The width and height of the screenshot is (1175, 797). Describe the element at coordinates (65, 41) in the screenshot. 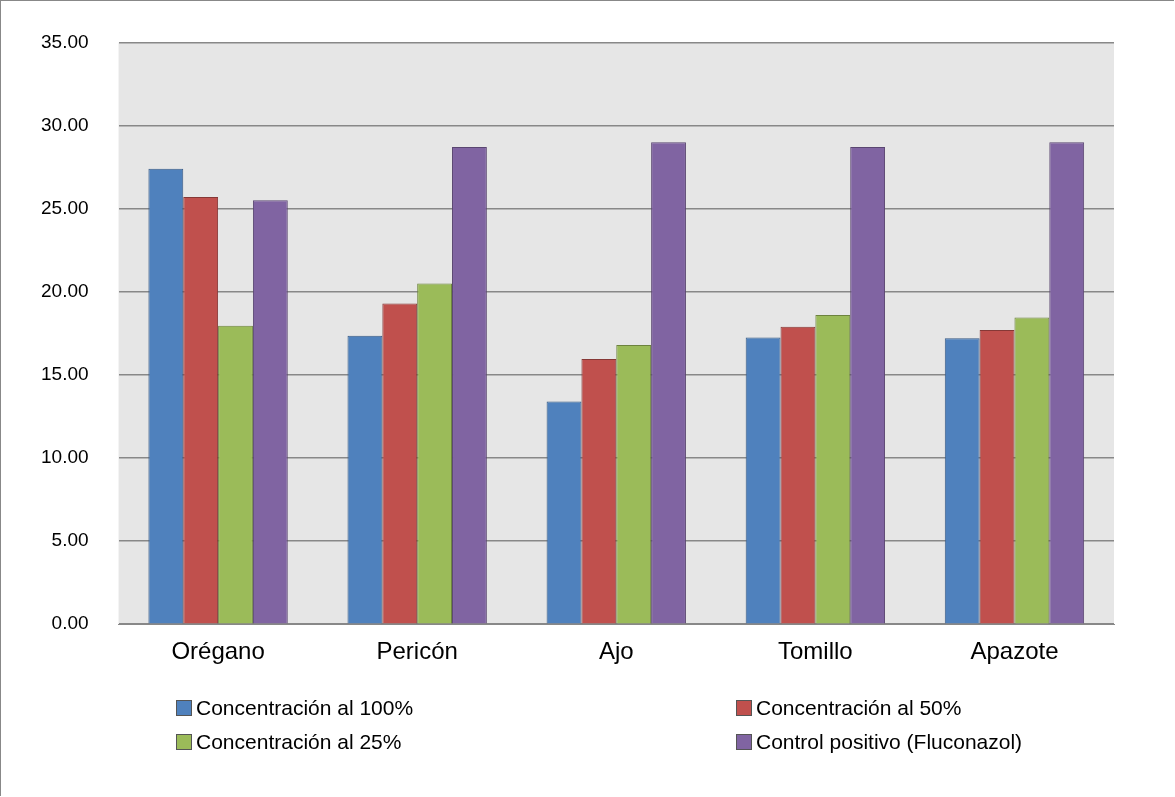

I see `y-tick-label: 35.00` at that location.